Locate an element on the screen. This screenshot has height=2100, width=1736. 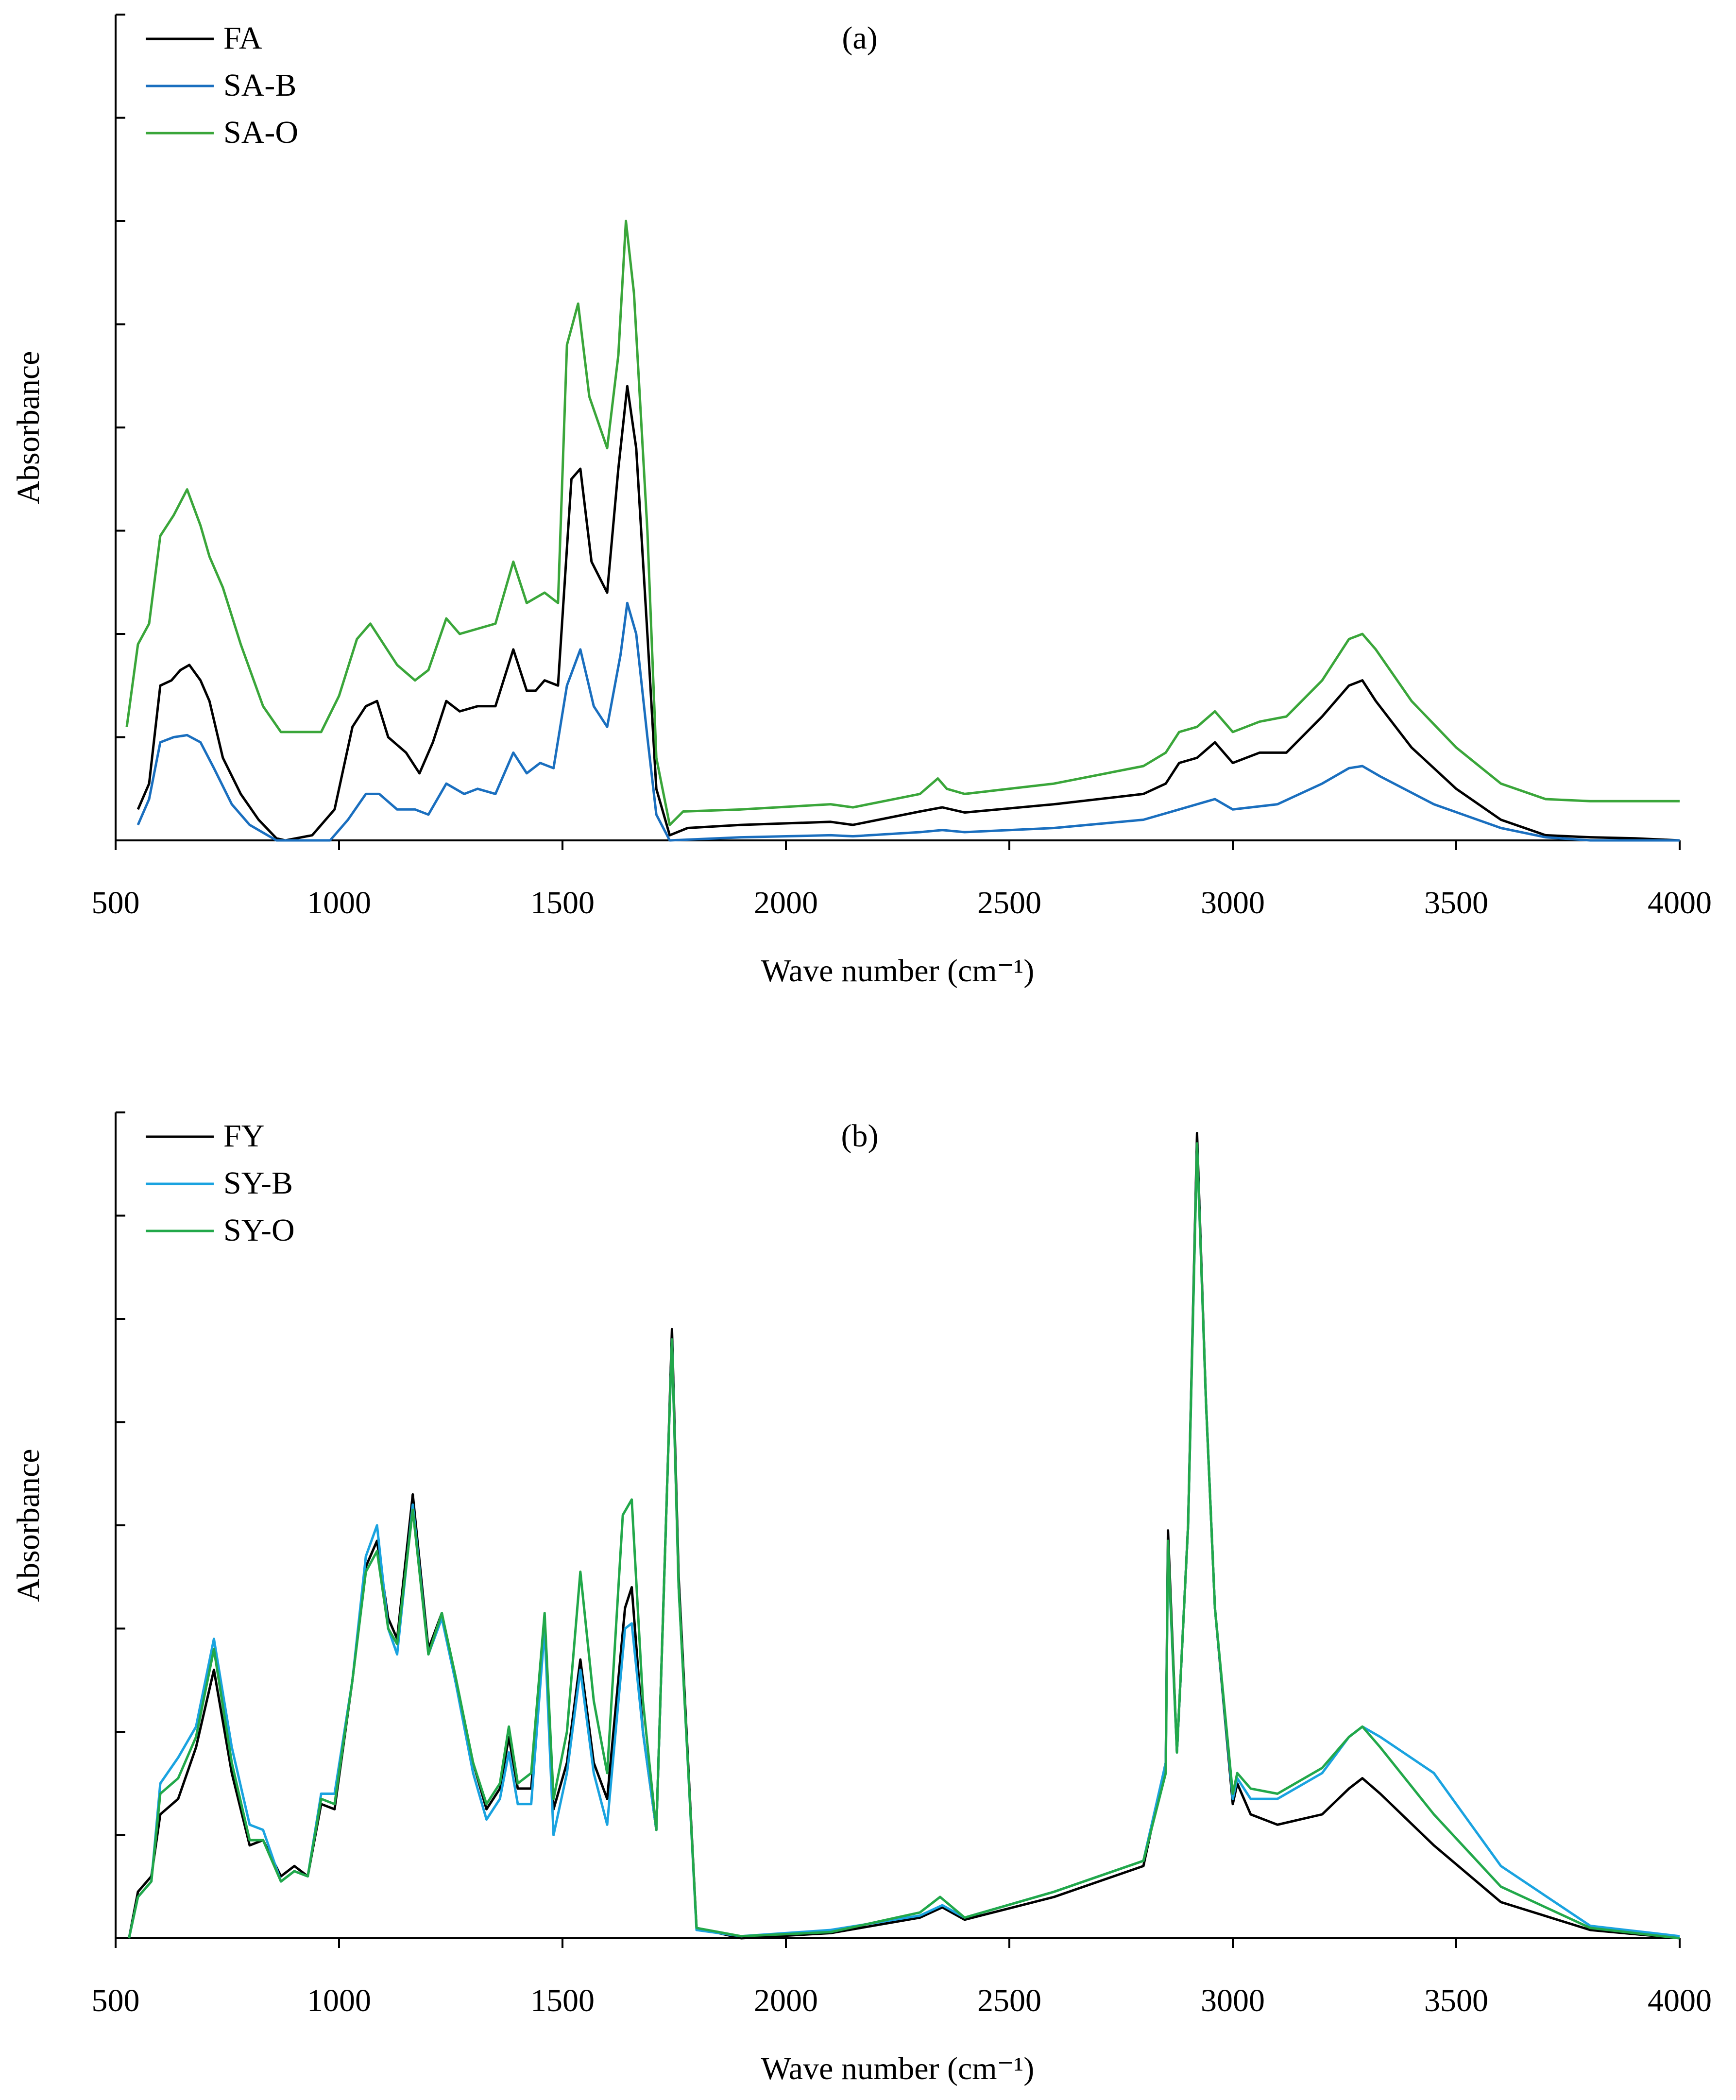
b-legend-label-sy-o: SY-O is located at coordinates (259, 1230).